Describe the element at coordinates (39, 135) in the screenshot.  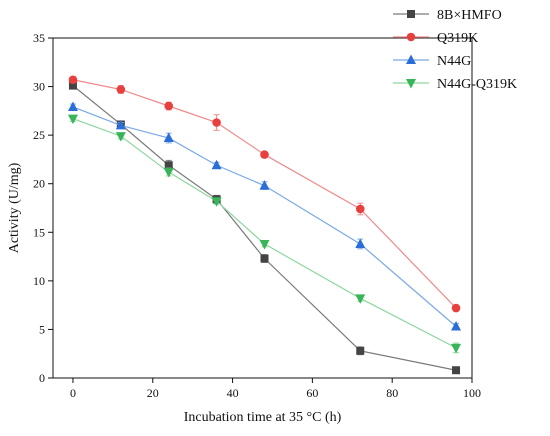
I see `y-tick-label: 25` at that location.